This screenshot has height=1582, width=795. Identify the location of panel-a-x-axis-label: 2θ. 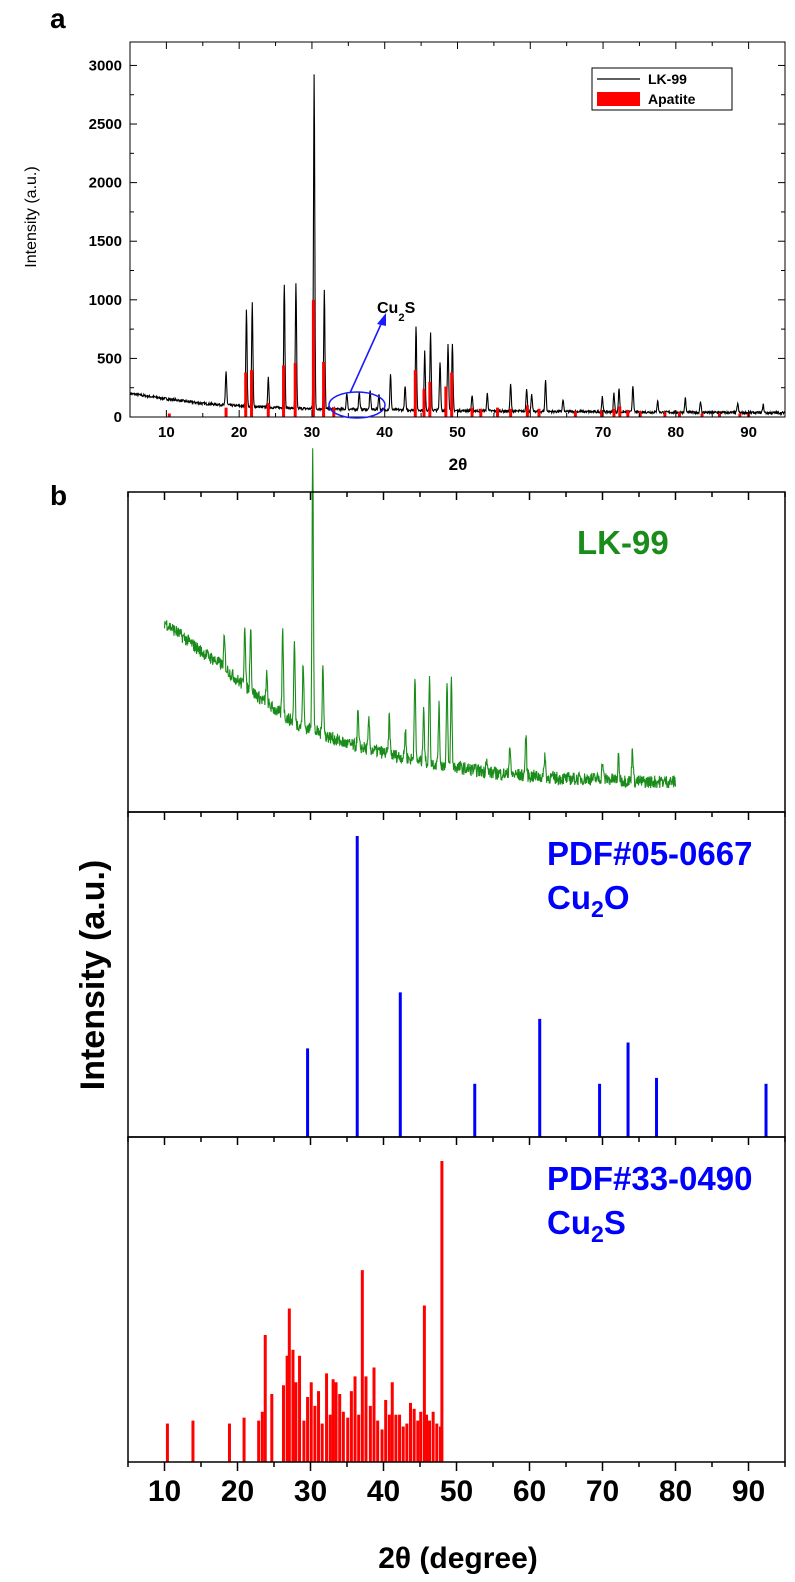
(458, 464).